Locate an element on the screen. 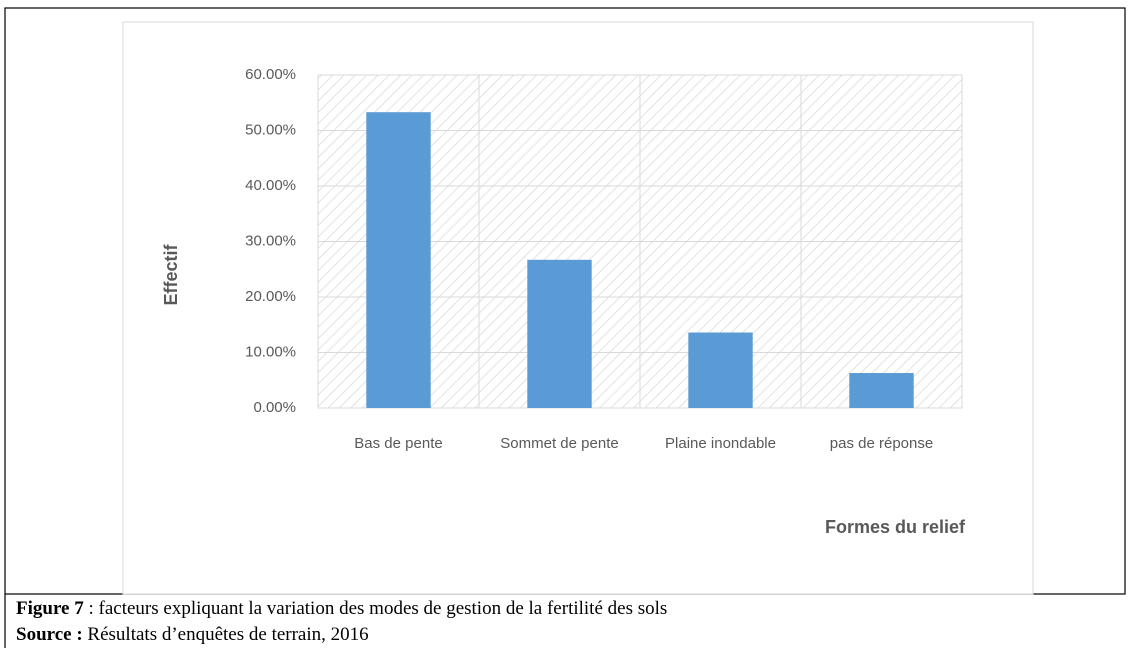 This screenshot has width=1130, height=653. y-tick-label: 0.00% is located at coordinates (274, 407).